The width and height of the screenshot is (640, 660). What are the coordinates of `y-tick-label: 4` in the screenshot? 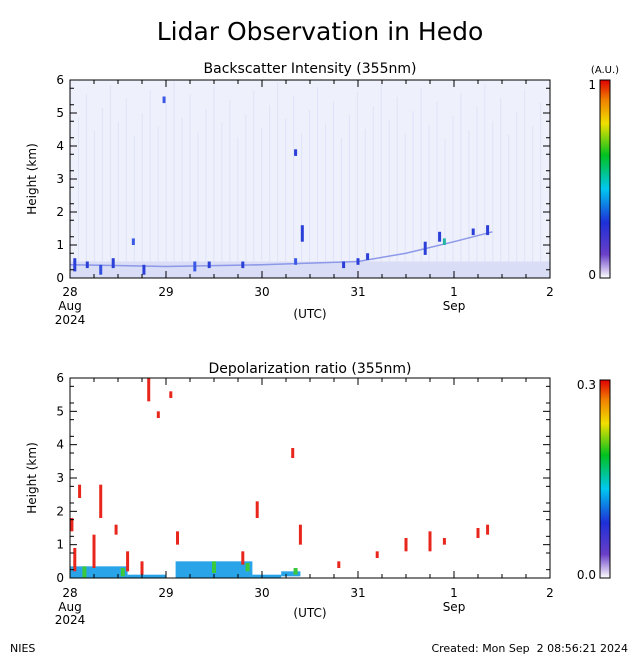 It's located at (60, 445).